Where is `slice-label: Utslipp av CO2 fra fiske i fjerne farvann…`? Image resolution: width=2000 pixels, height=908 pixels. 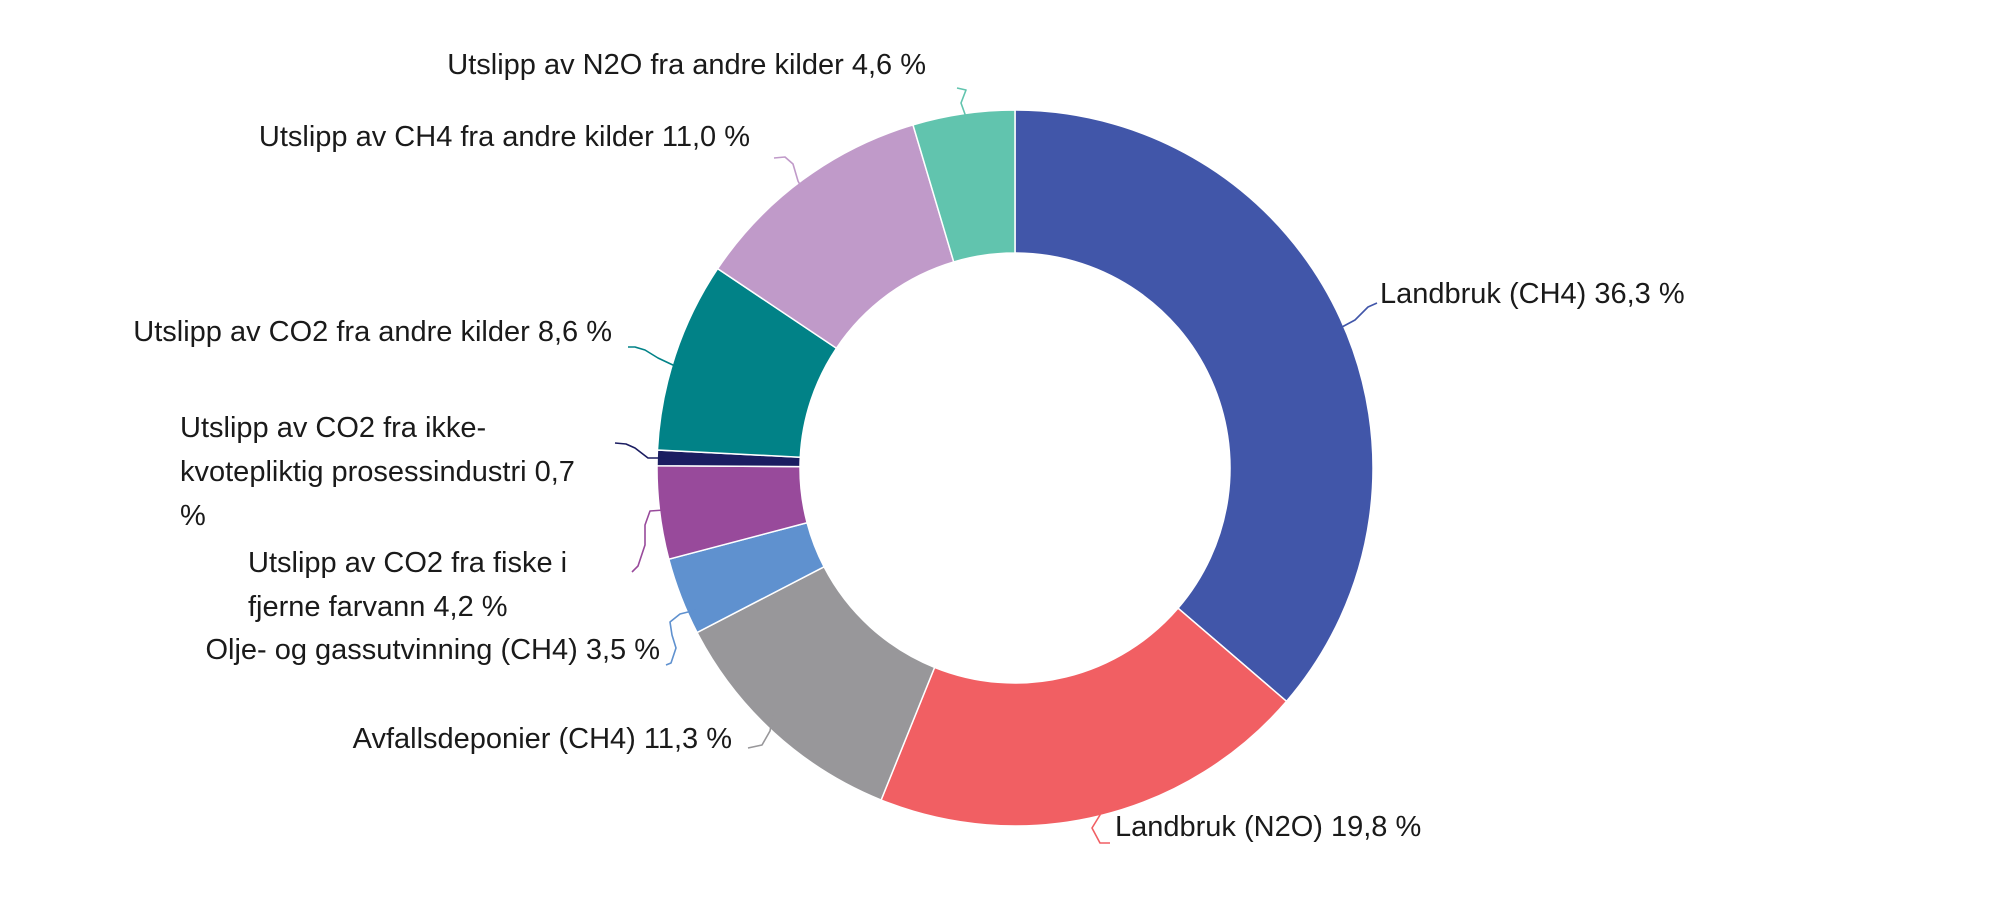
slice-label: Utslipp av CO2 fra fiske i fjerne farvann… is located at coordinates (407, 585).